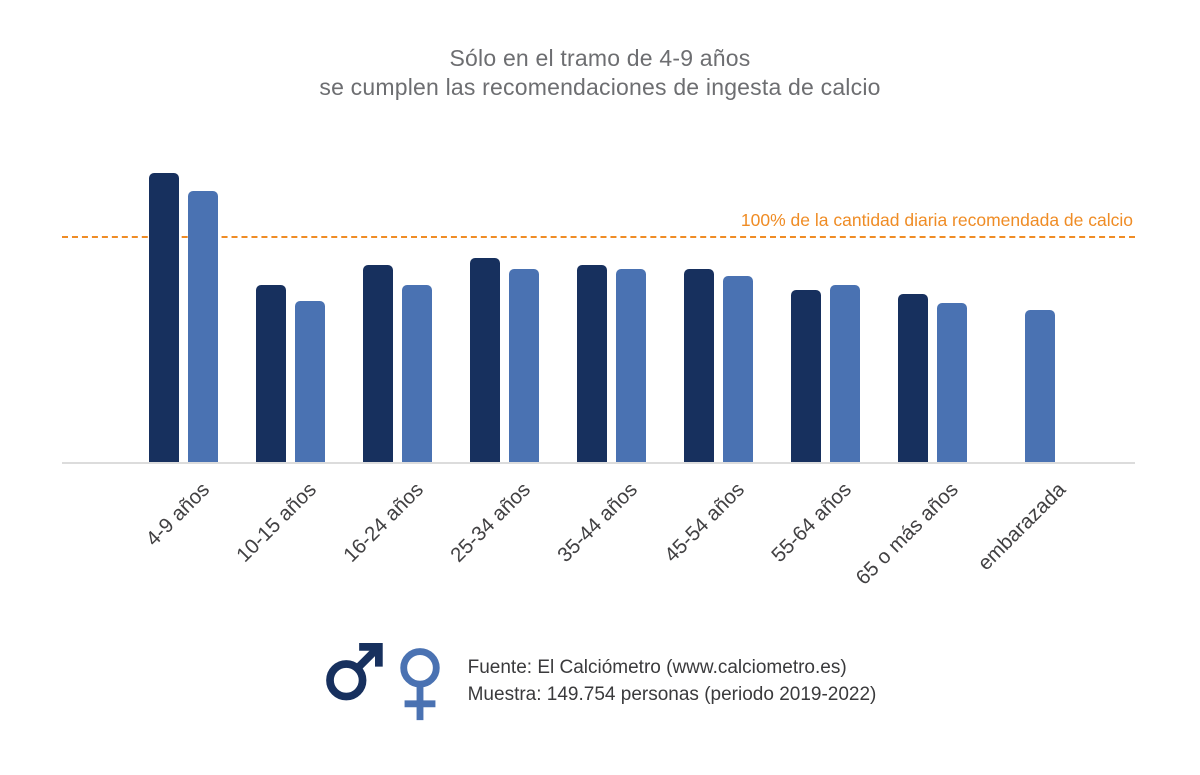 The width and height of the screenshot is (1200, 775). What do you see at coordinates (609, 365) in the screenshot?
I see `bar-group: 35-44 años` at bounding box center [609, 365].